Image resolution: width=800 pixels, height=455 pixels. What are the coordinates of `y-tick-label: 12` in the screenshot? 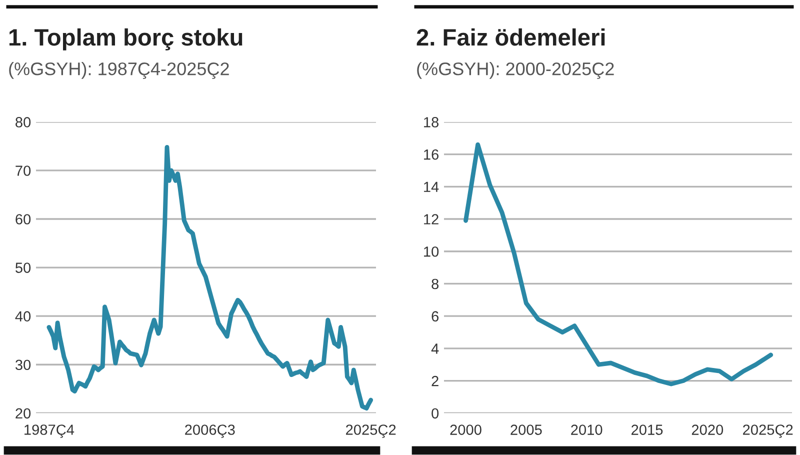 It's located at (431, 219).